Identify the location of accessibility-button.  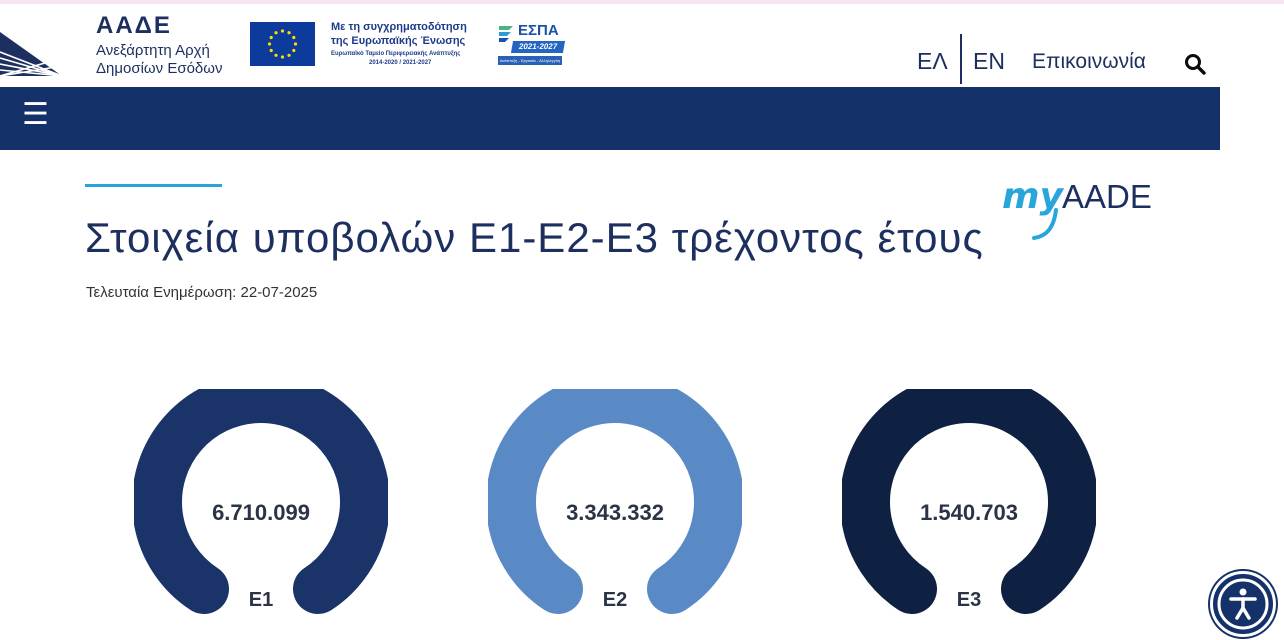
(1243, 604).